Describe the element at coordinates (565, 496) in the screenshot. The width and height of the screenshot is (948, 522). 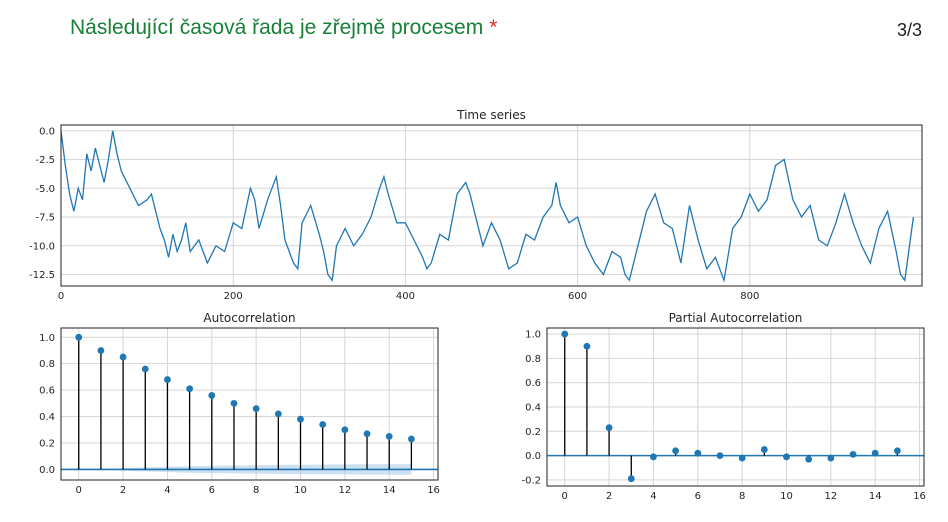
I see `pacf-x-tick-label: 0` at that location.